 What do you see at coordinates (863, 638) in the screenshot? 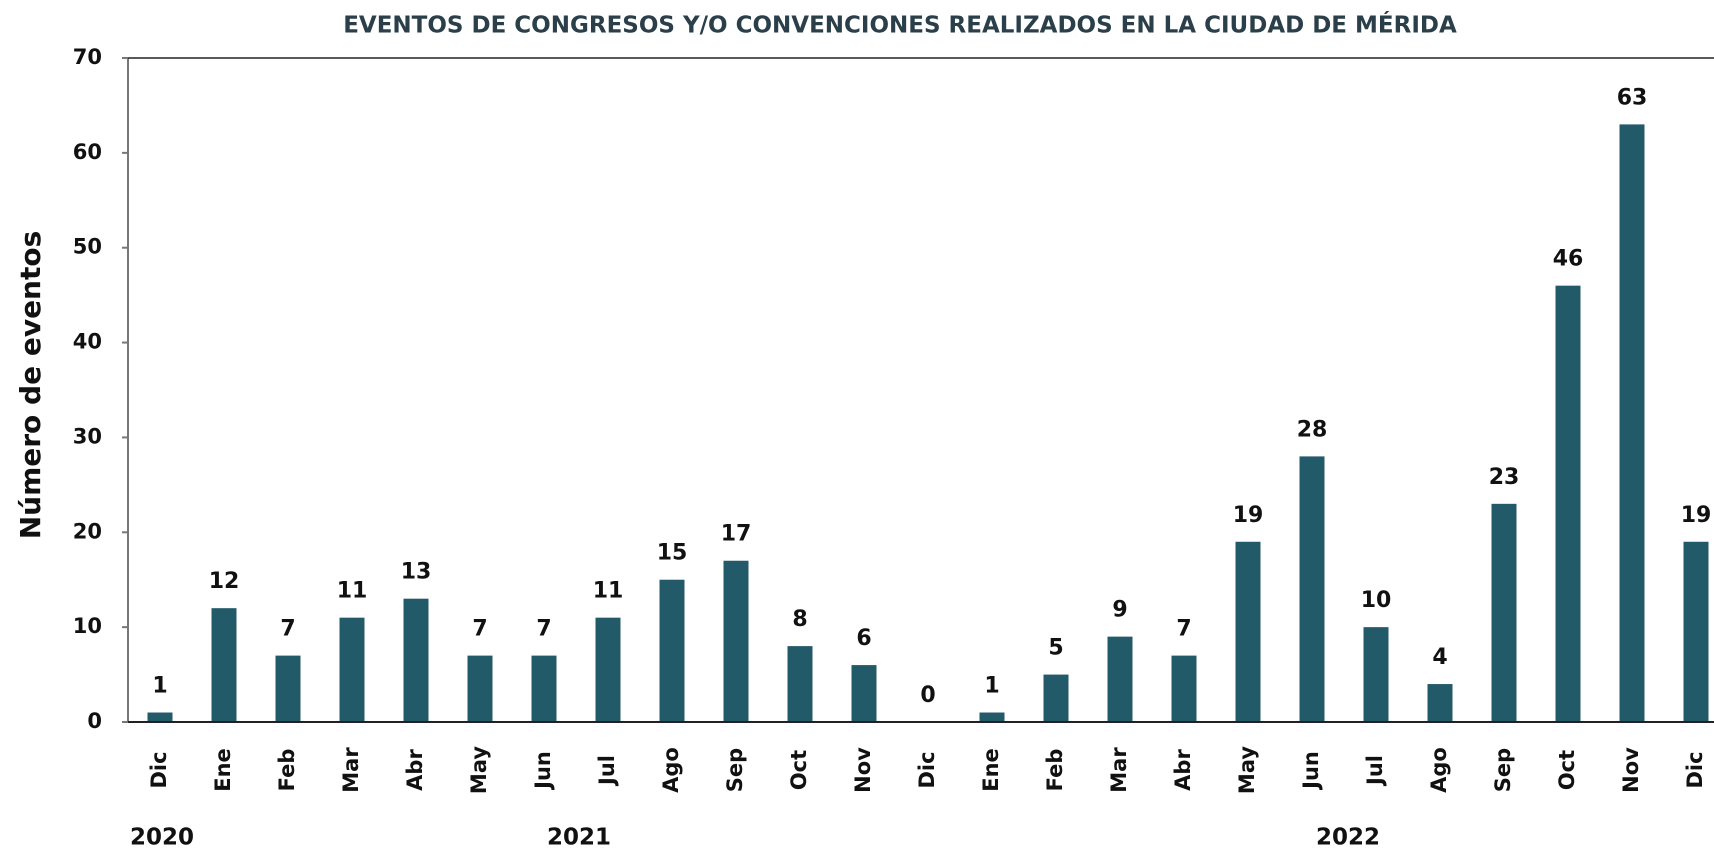
I see `data-label: 6` at bounding box center [863, 638].